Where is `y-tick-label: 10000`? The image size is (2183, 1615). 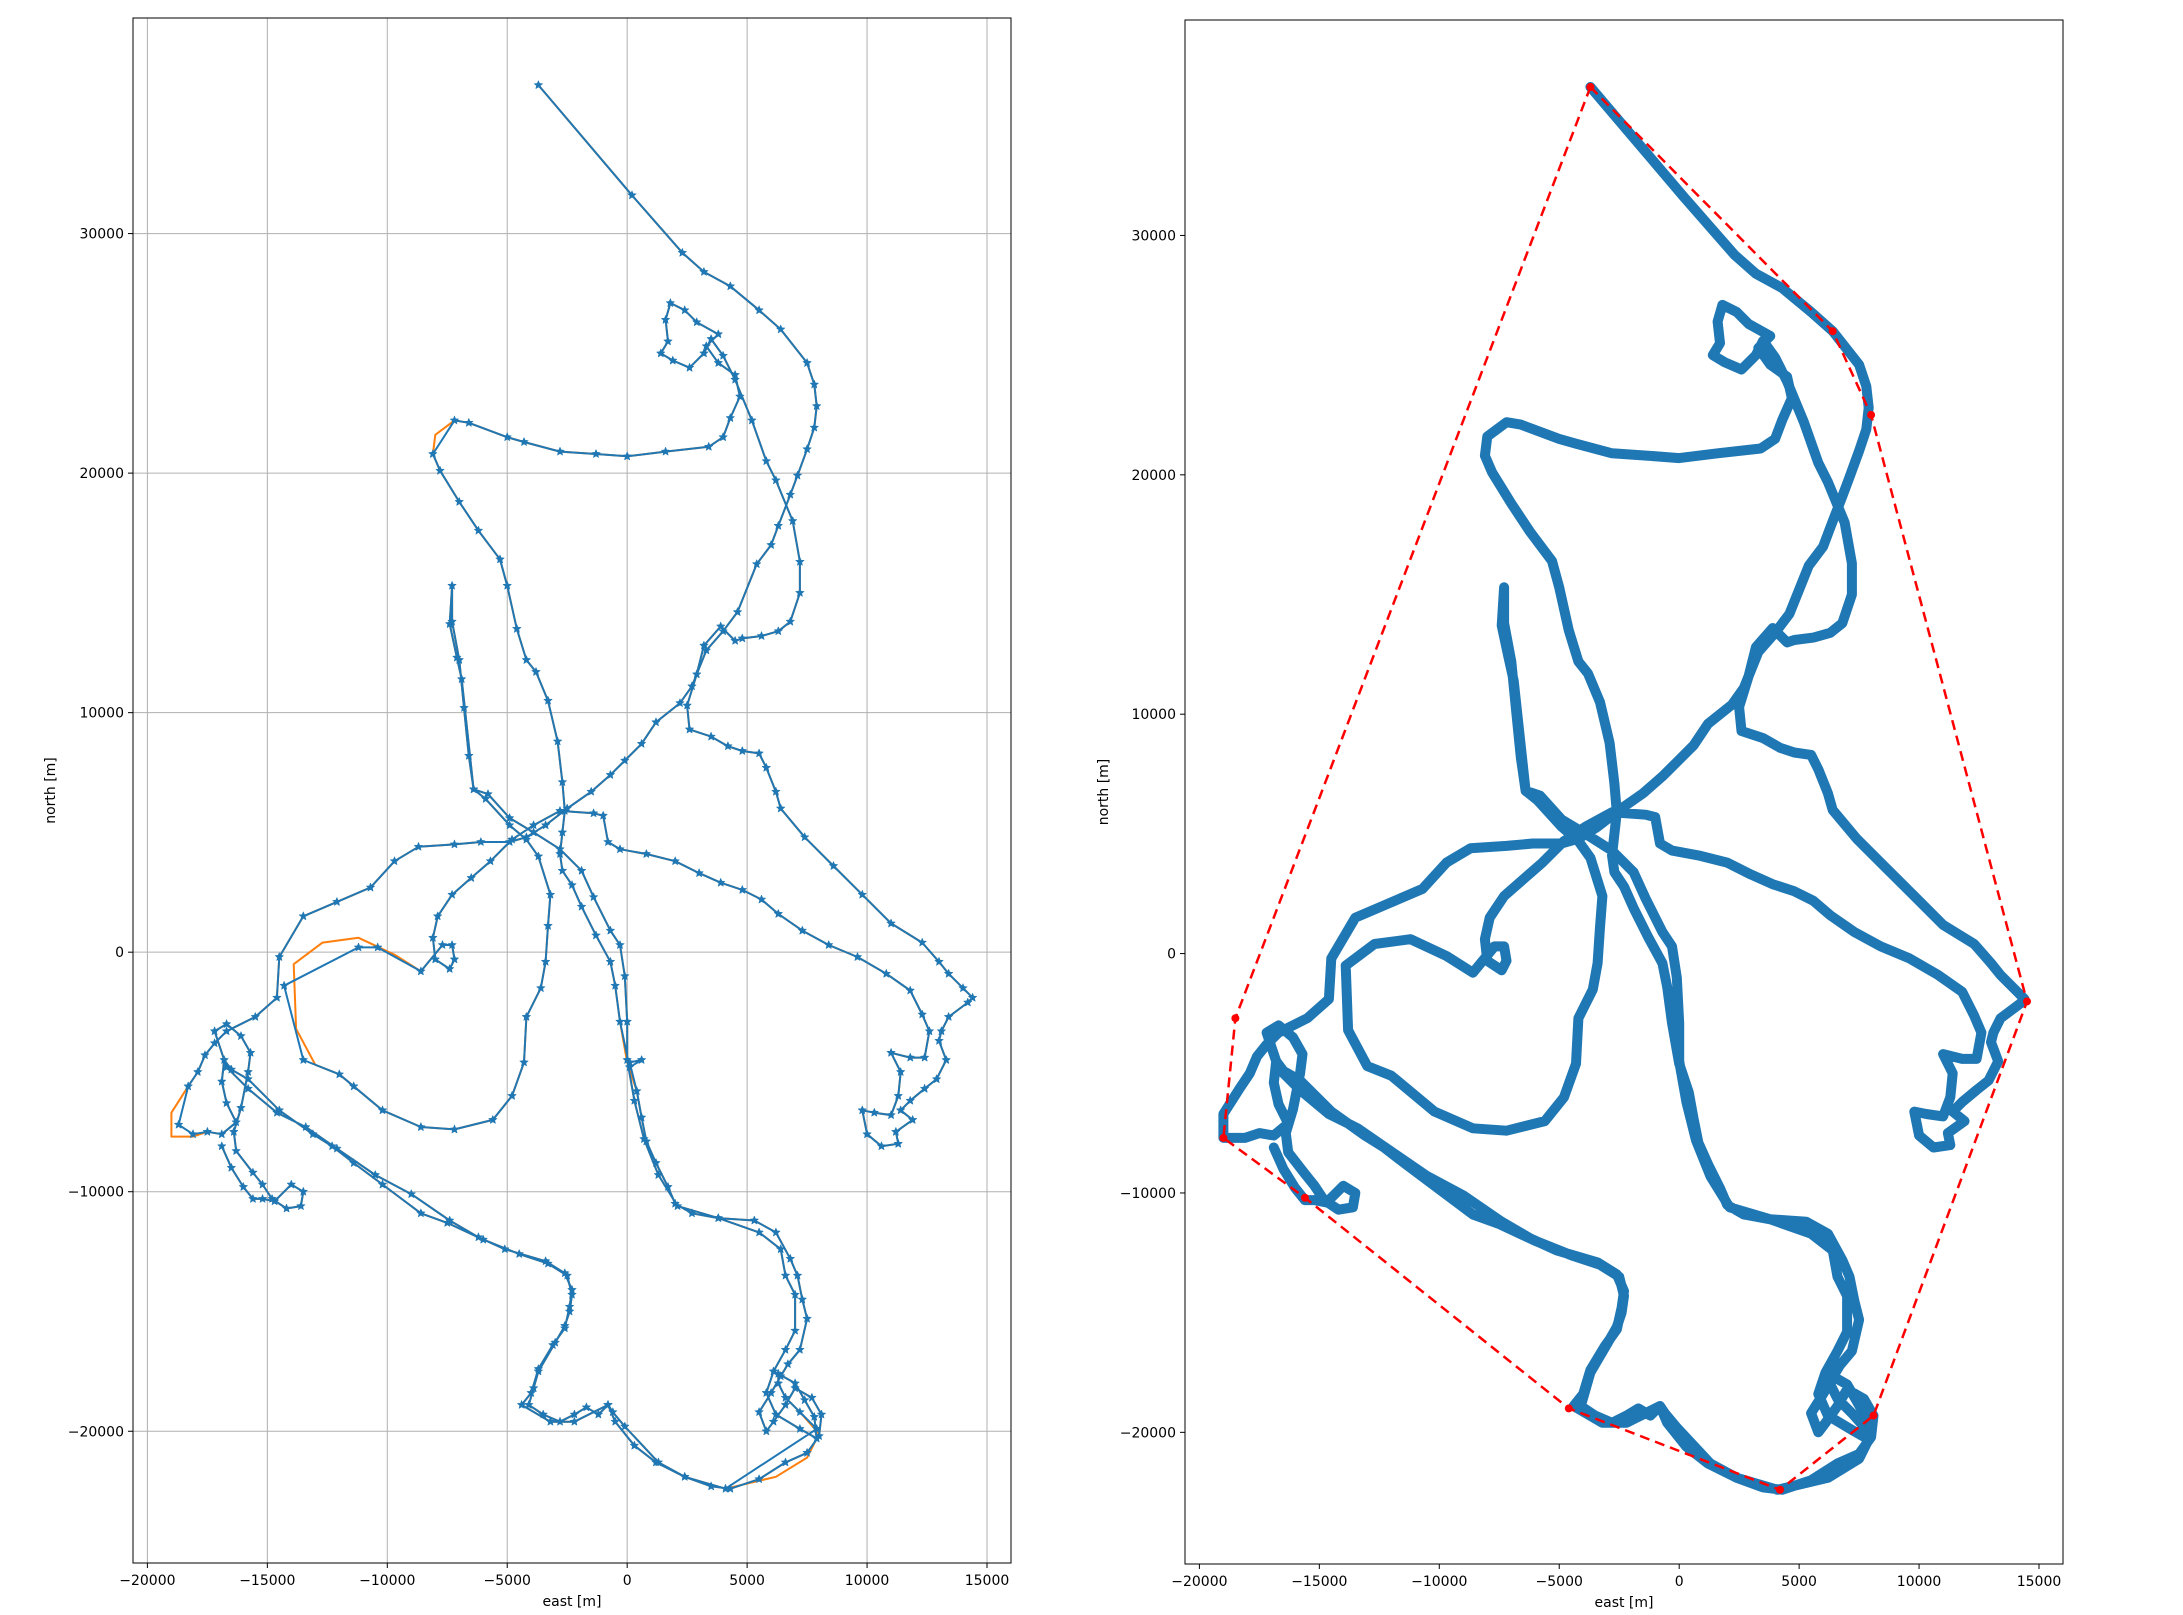 y-tick-label: 10000 is located at coordinates (1153, 715).